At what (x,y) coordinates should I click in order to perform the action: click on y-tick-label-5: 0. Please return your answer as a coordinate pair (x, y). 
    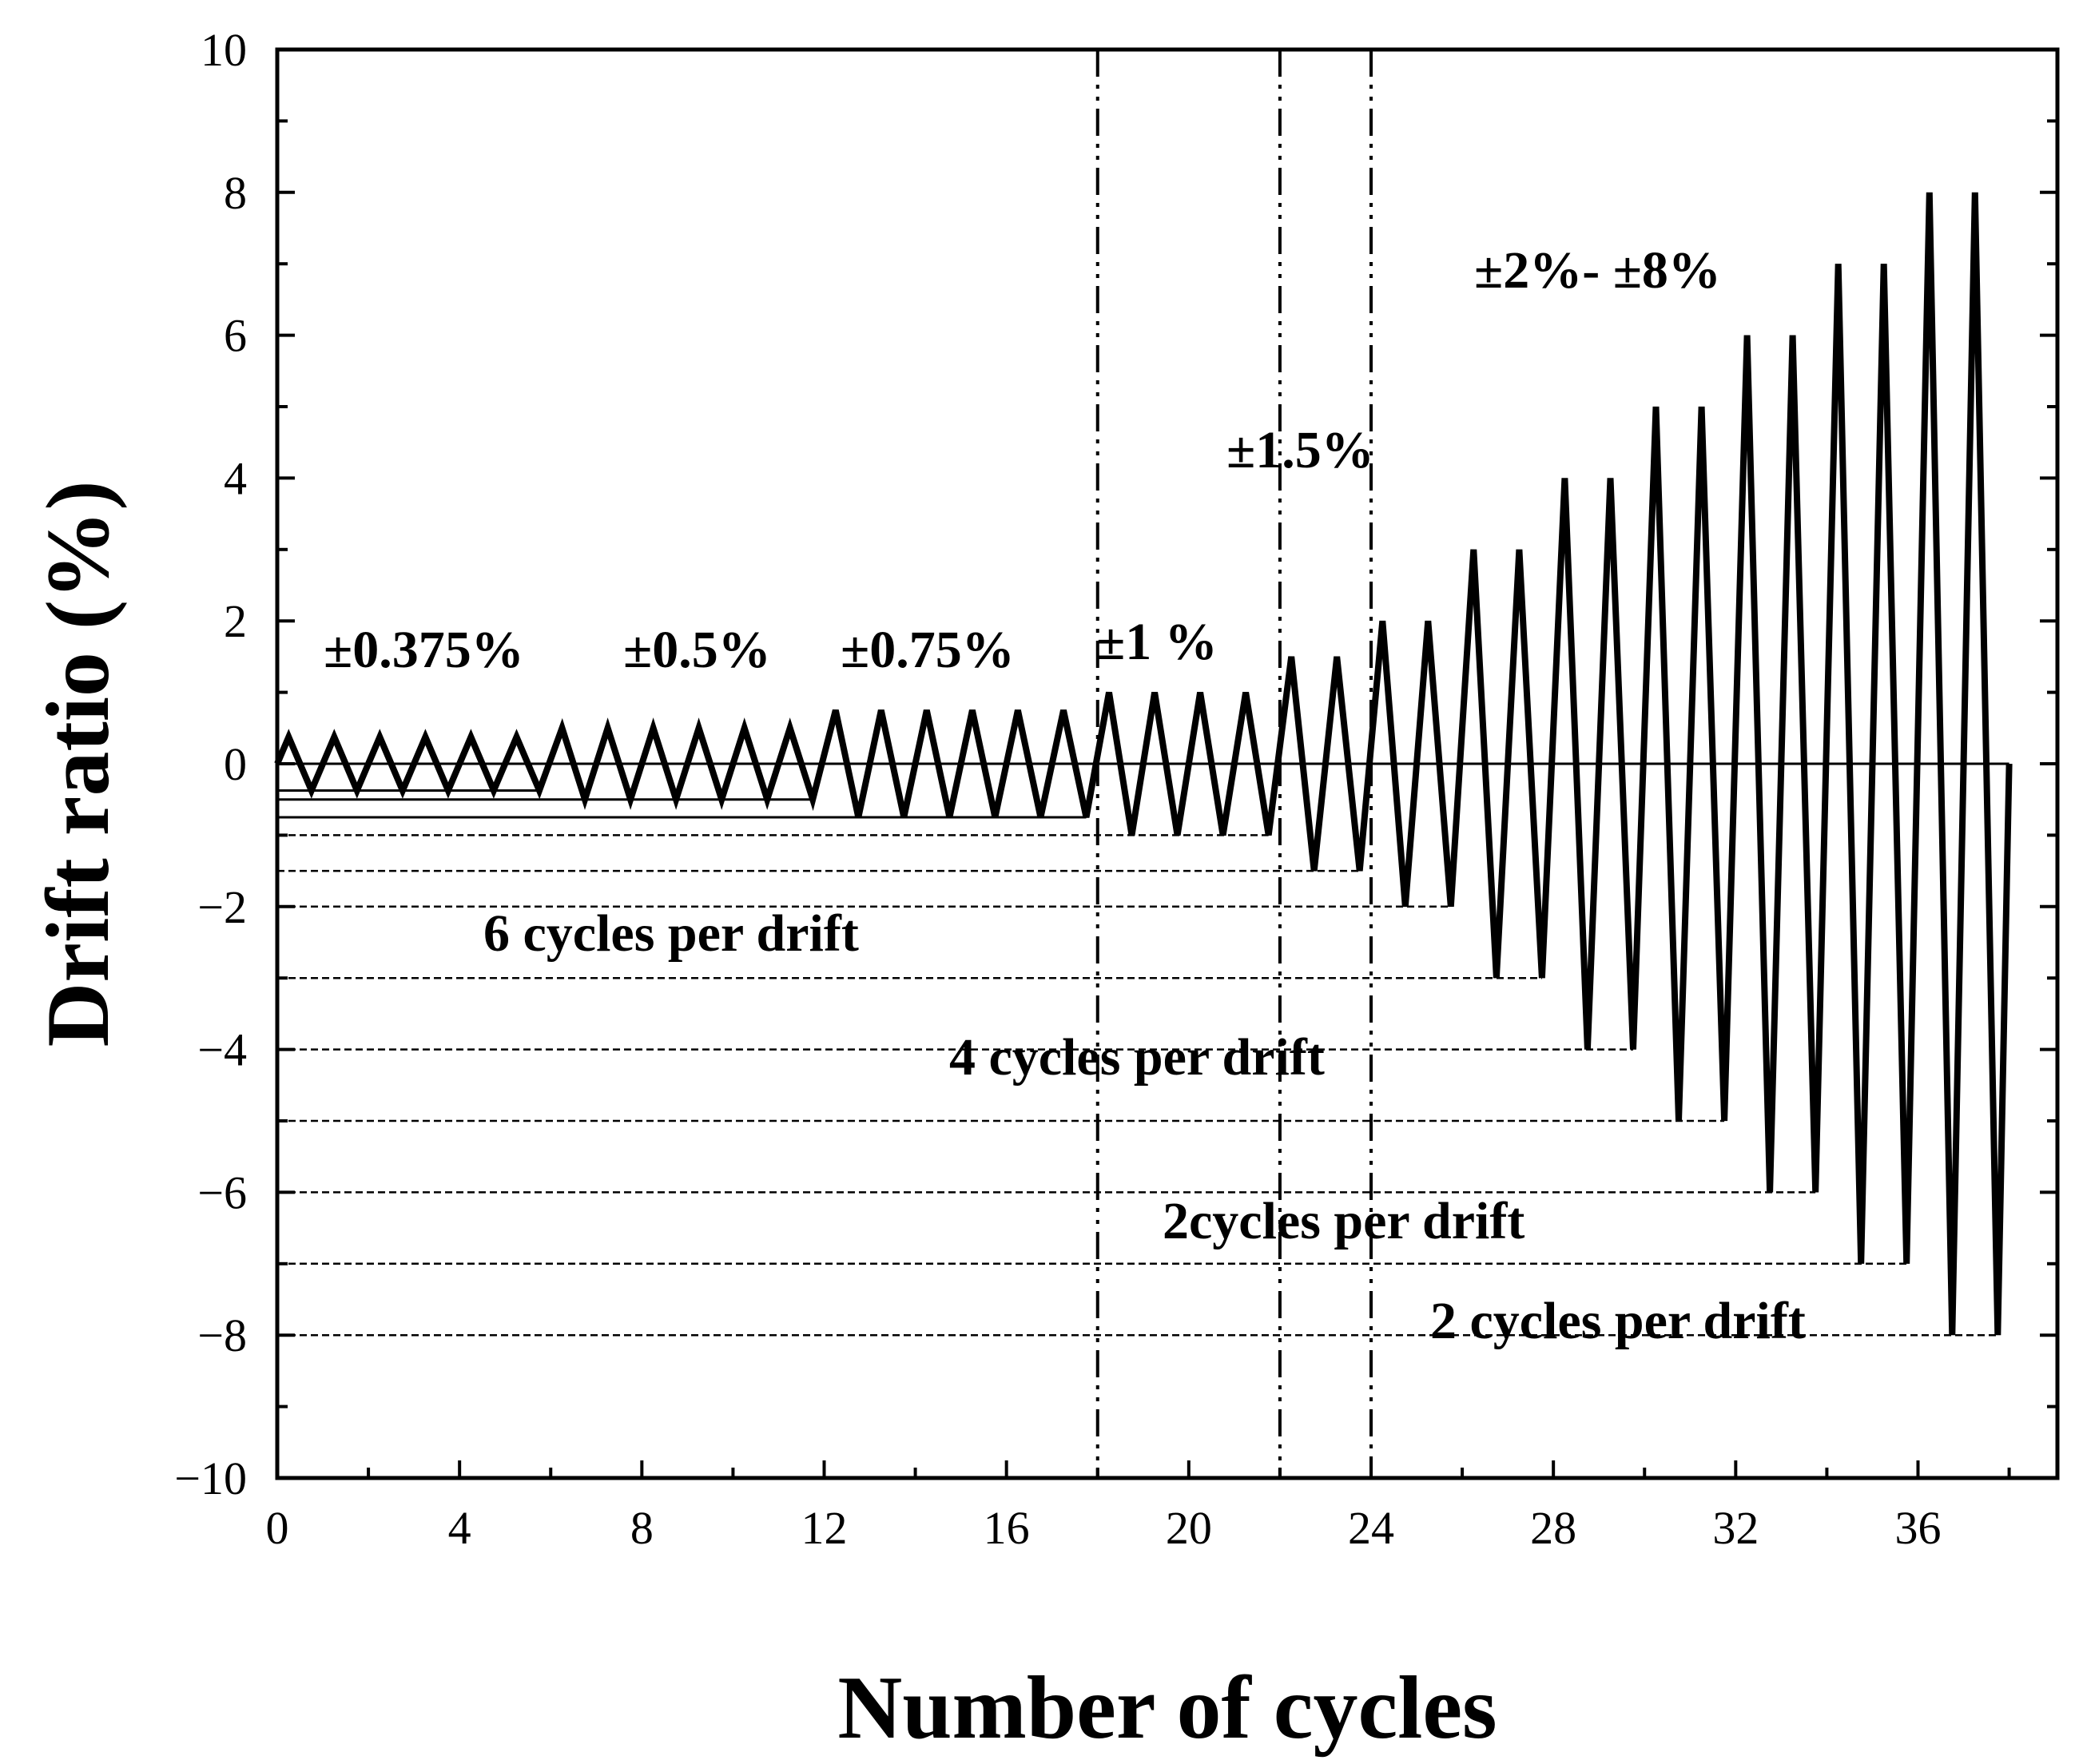
    Looking at the image, I should click on (236, 764).